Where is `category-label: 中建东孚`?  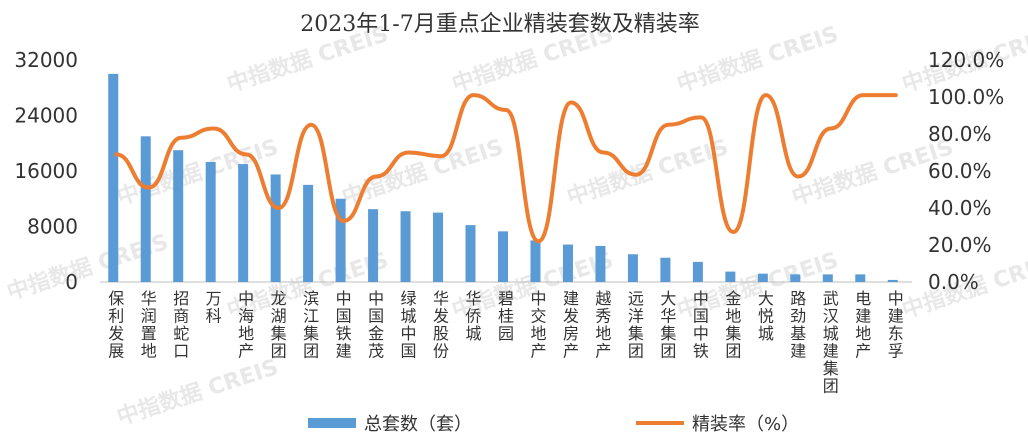 category-label: 中建东孚 is located at coordinates (896, 325).